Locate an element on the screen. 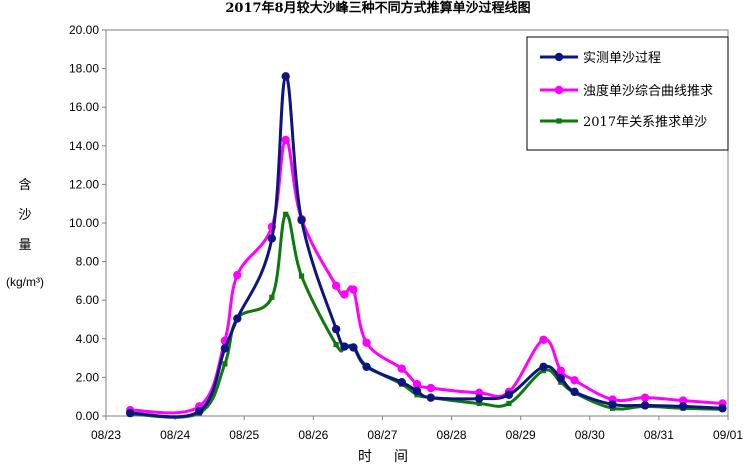  x-tick-label: 08/24 is located at coordinates (175, 435).